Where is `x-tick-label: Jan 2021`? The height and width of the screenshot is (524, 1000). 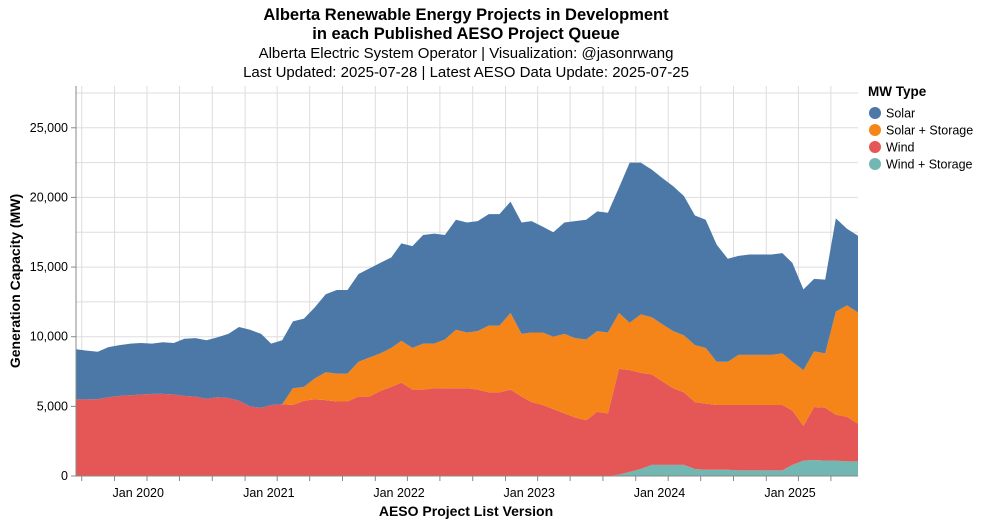
x-tick-label: Jan 2021 is located at coordinates (268, 493).